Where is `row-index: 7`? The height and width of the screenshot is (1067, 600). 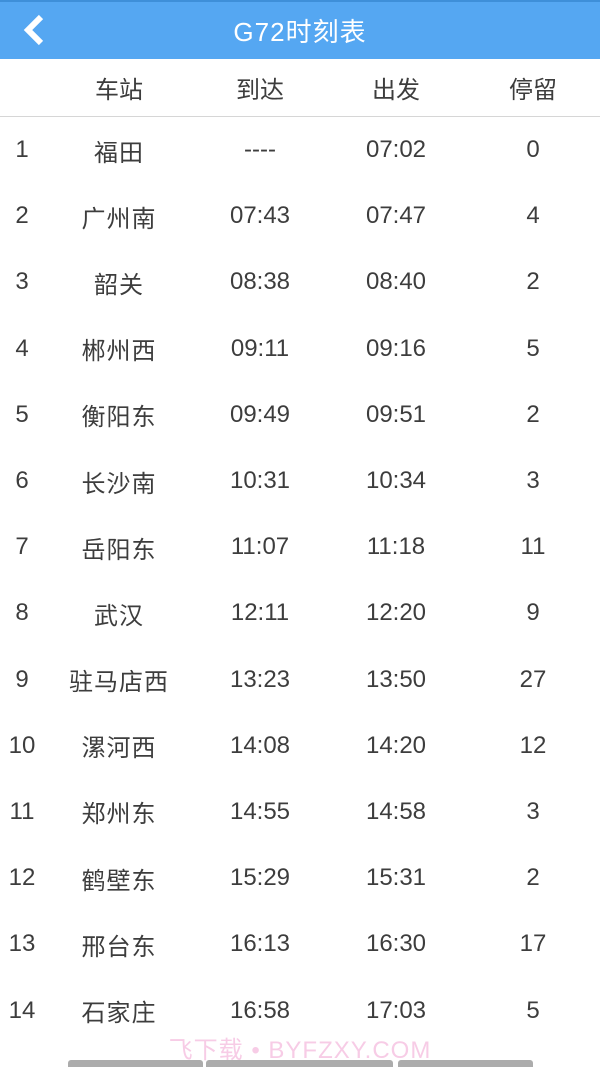 row-index: 7 is located at coordinates (22, 547).